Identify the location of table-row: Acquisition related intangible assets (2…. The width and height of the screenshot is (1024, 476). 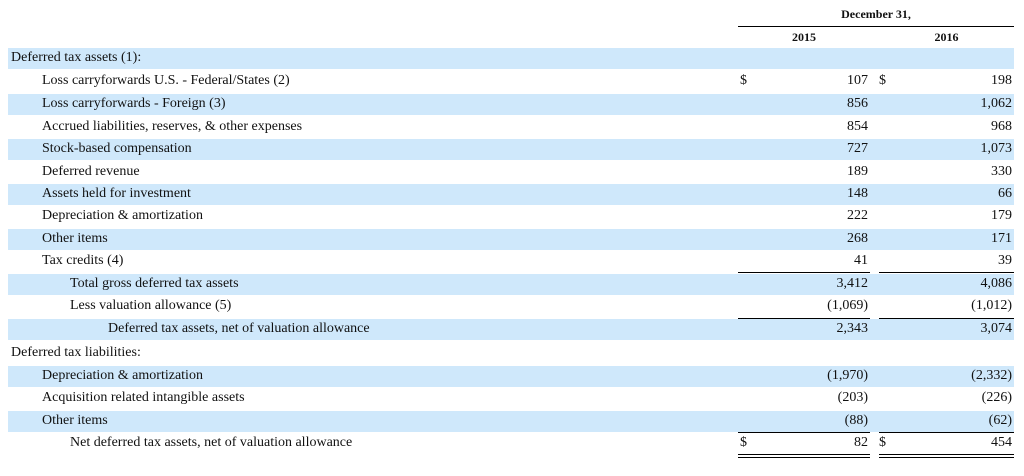
(511, 398).